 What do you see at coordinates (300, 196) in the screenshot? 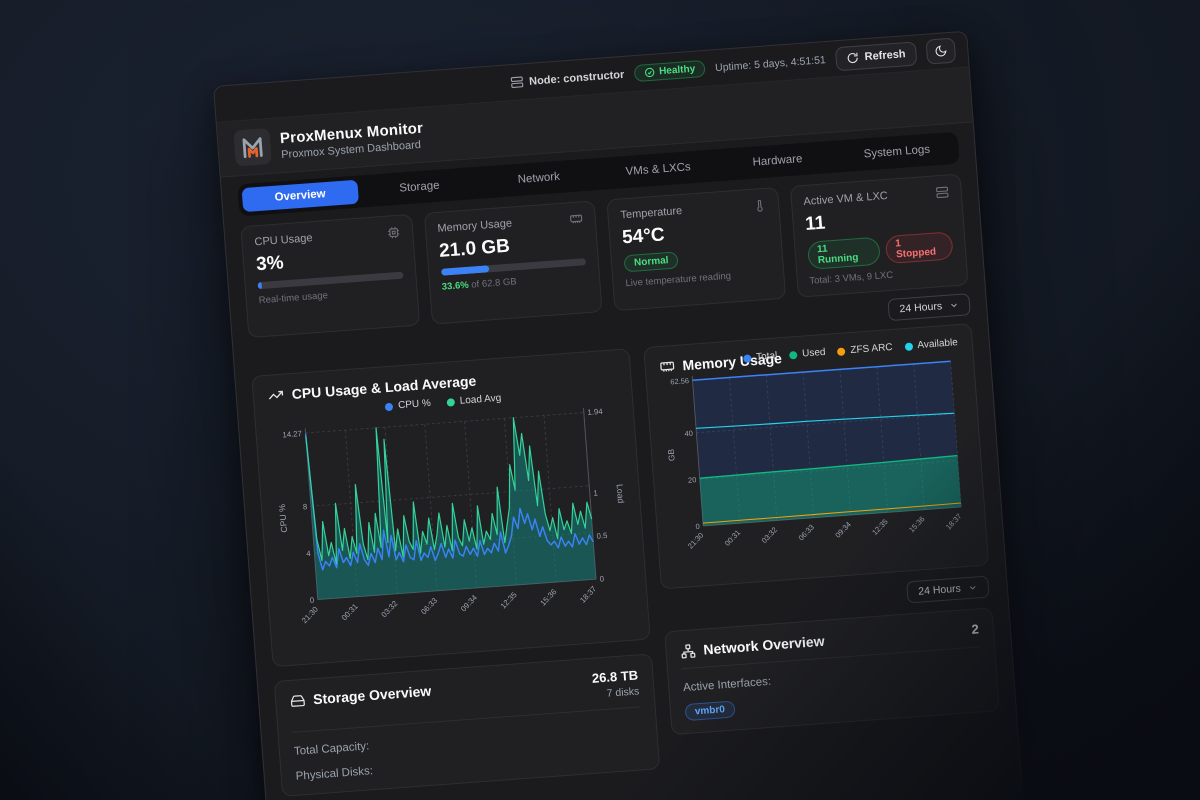
I see `tab-overview: Overview` at bounding box center [300, 196].